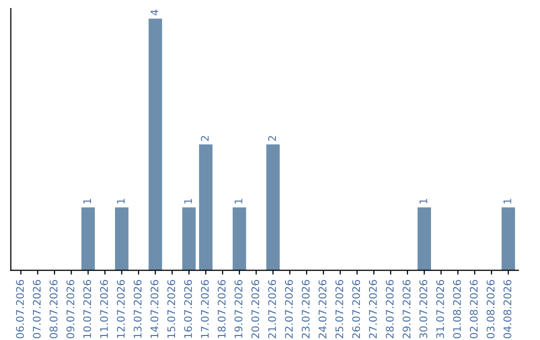  Describe the element at coordinates (171, 309) in the screenshot. I see `x-tick-label: 15.07.2026` at that location.